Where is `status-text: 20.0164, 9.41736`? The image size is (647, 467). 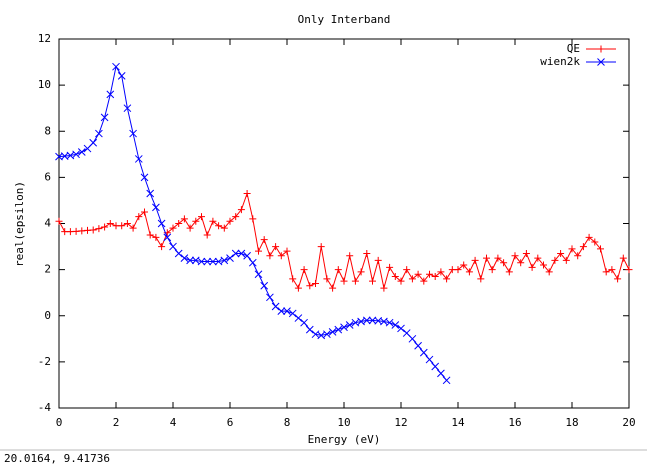
status-text: 20.0164, 9.41736 is located at coordinates (57, 458).